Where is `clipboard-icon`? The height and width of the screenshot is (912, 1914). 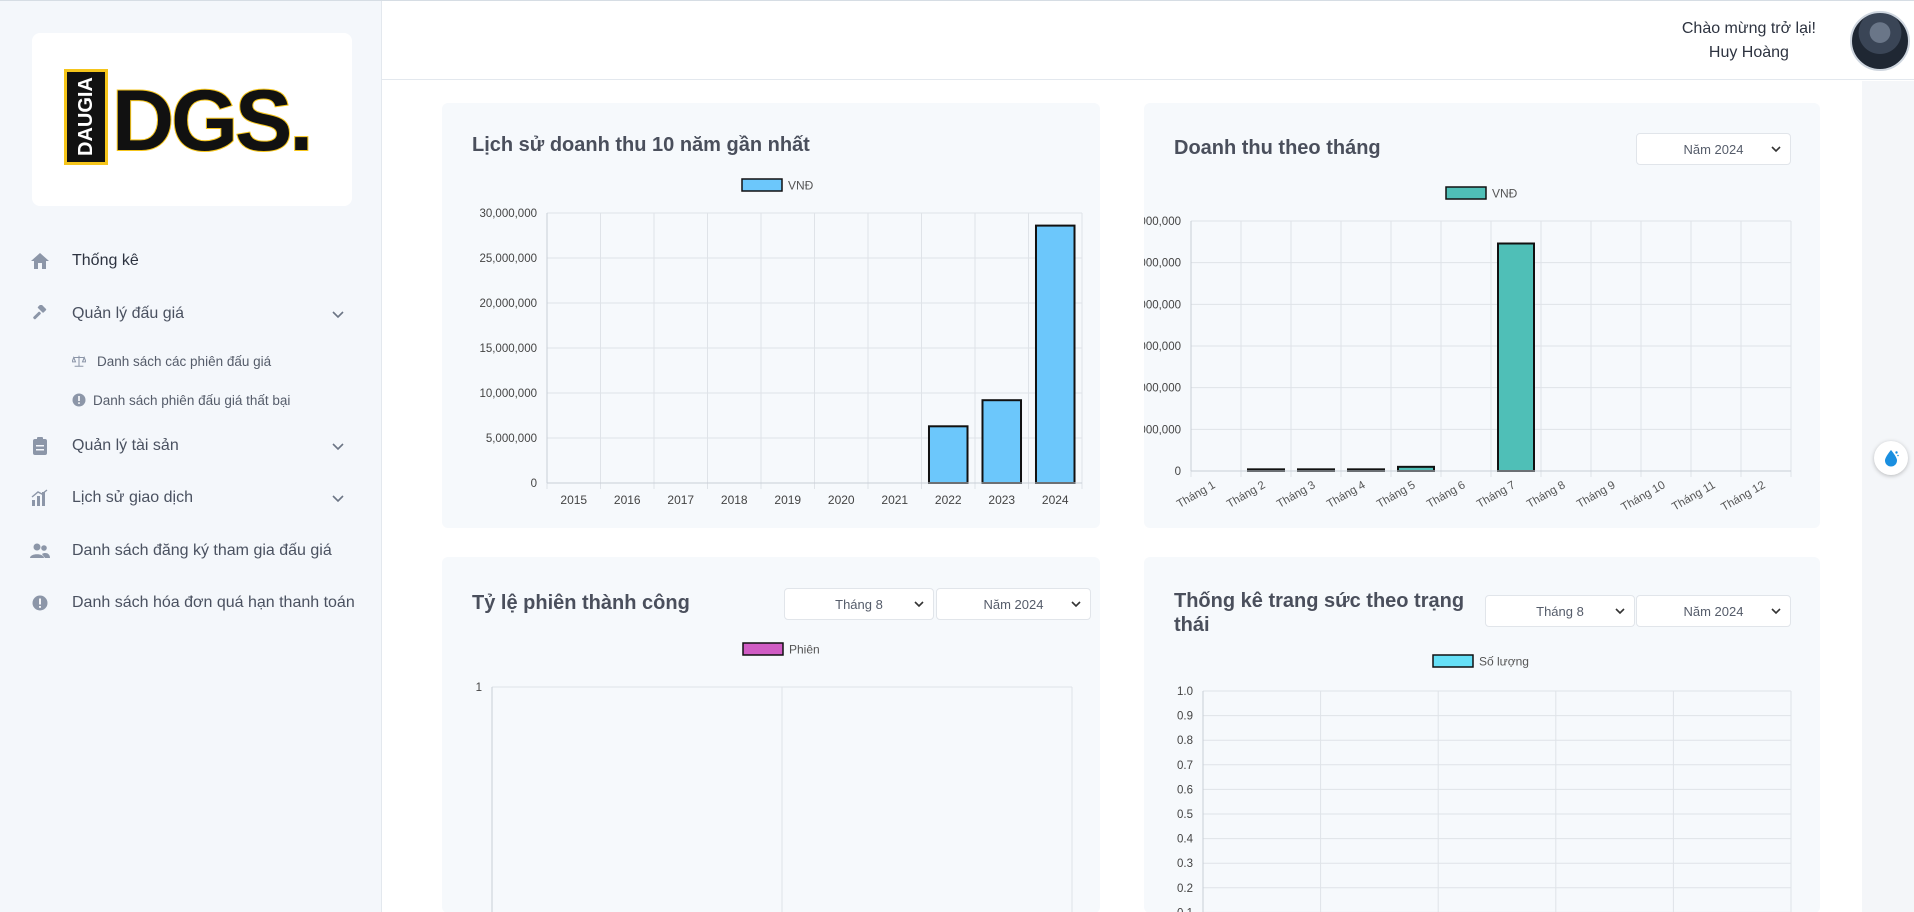
clipboard-icon is located at coordinates (40, 446).